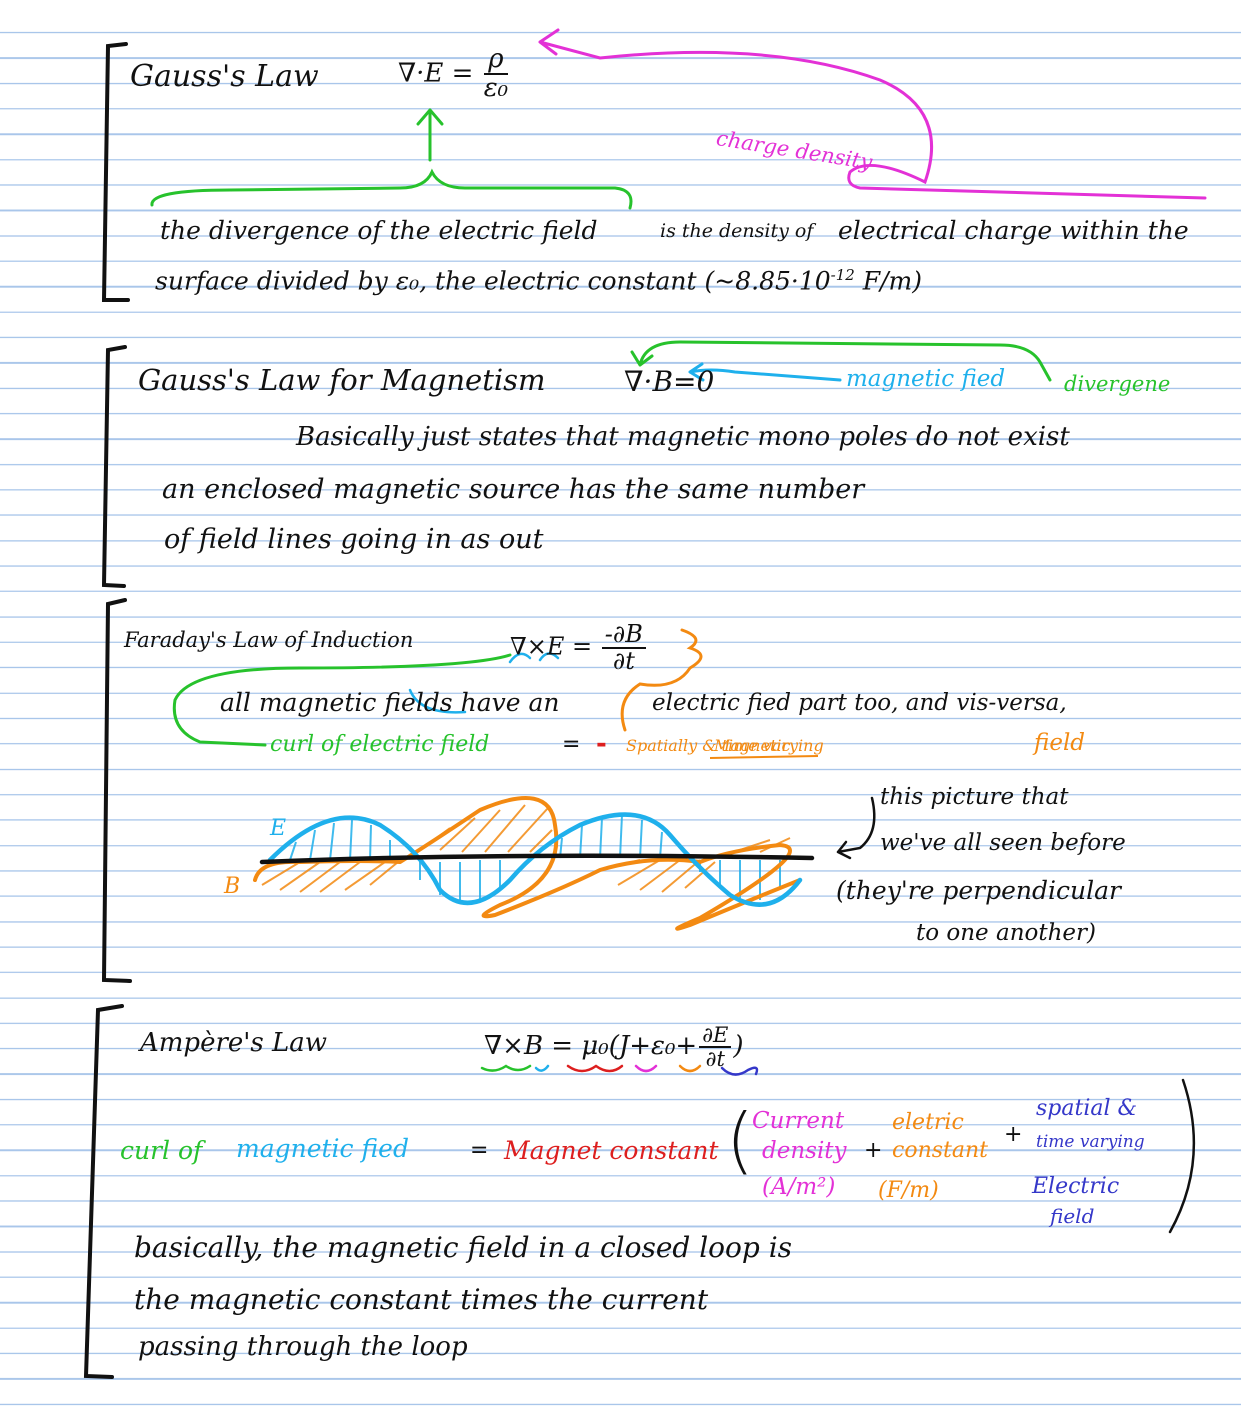  Describe the element at coordinates (232, 886) in the screenshot. I see `wave-label-b: B` at that location.